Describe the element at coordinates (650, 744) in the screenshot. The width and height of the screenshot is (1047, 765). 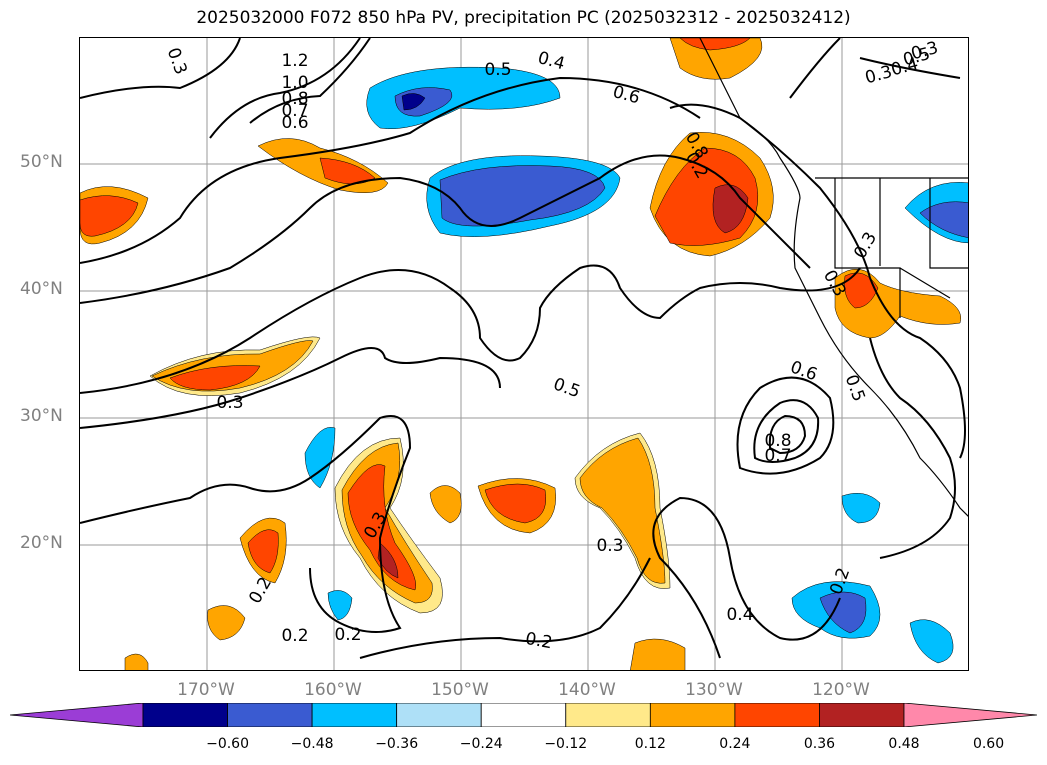
I see `colorbar-tick-label: 0.12` at that location.